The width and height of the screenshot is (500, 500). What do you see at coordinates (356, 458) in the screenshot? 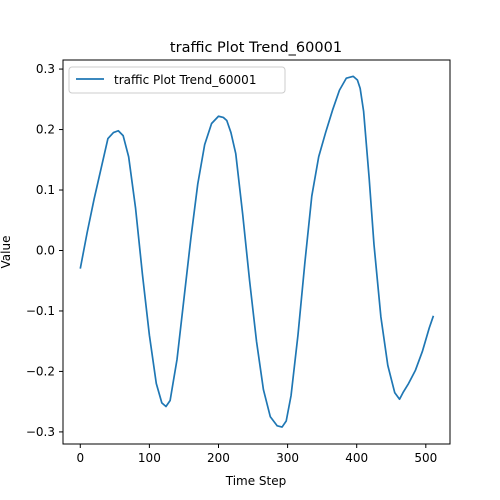
I see `x-tick-label: 400` at bounding box center [356, 458].